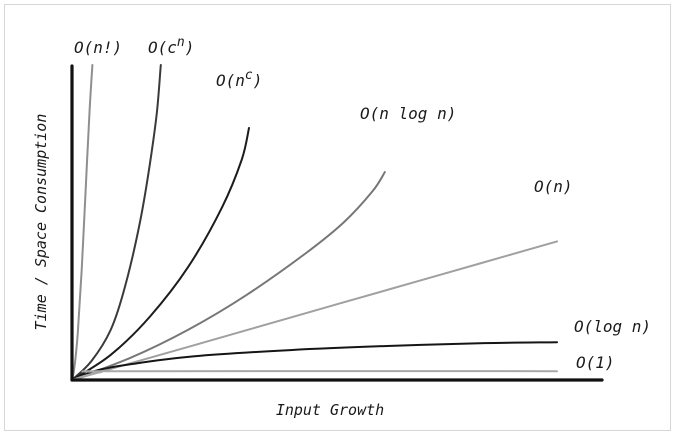 This screenshot has width=677, height=437. I want to click on series-line-o-c-n, so click(116, 222).